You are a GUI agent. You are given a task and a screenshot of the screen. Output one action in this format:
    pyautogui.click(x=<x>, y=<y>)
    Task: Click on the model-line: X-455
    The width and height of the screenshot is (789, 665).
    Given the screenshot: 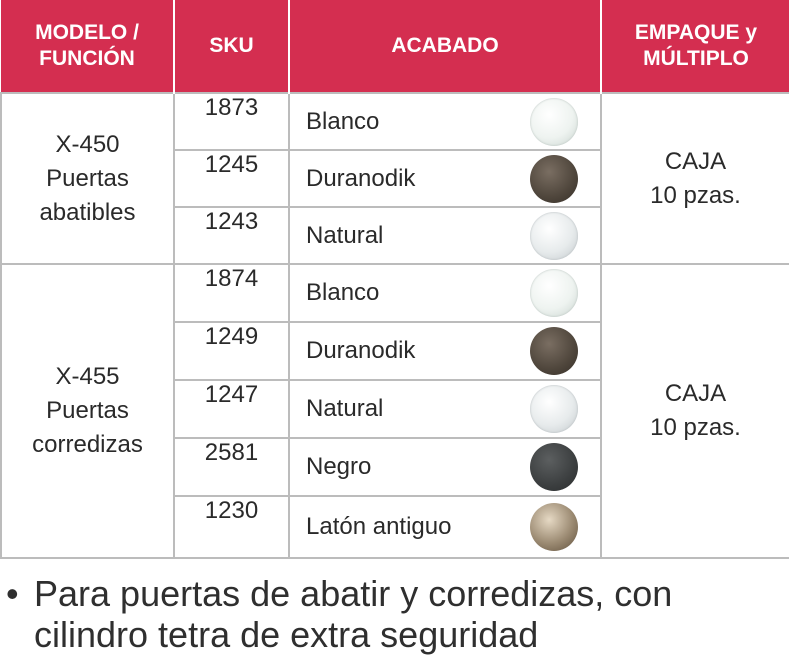 What is the action you would take?
    pyautogui.click(x=87, y=376)
    